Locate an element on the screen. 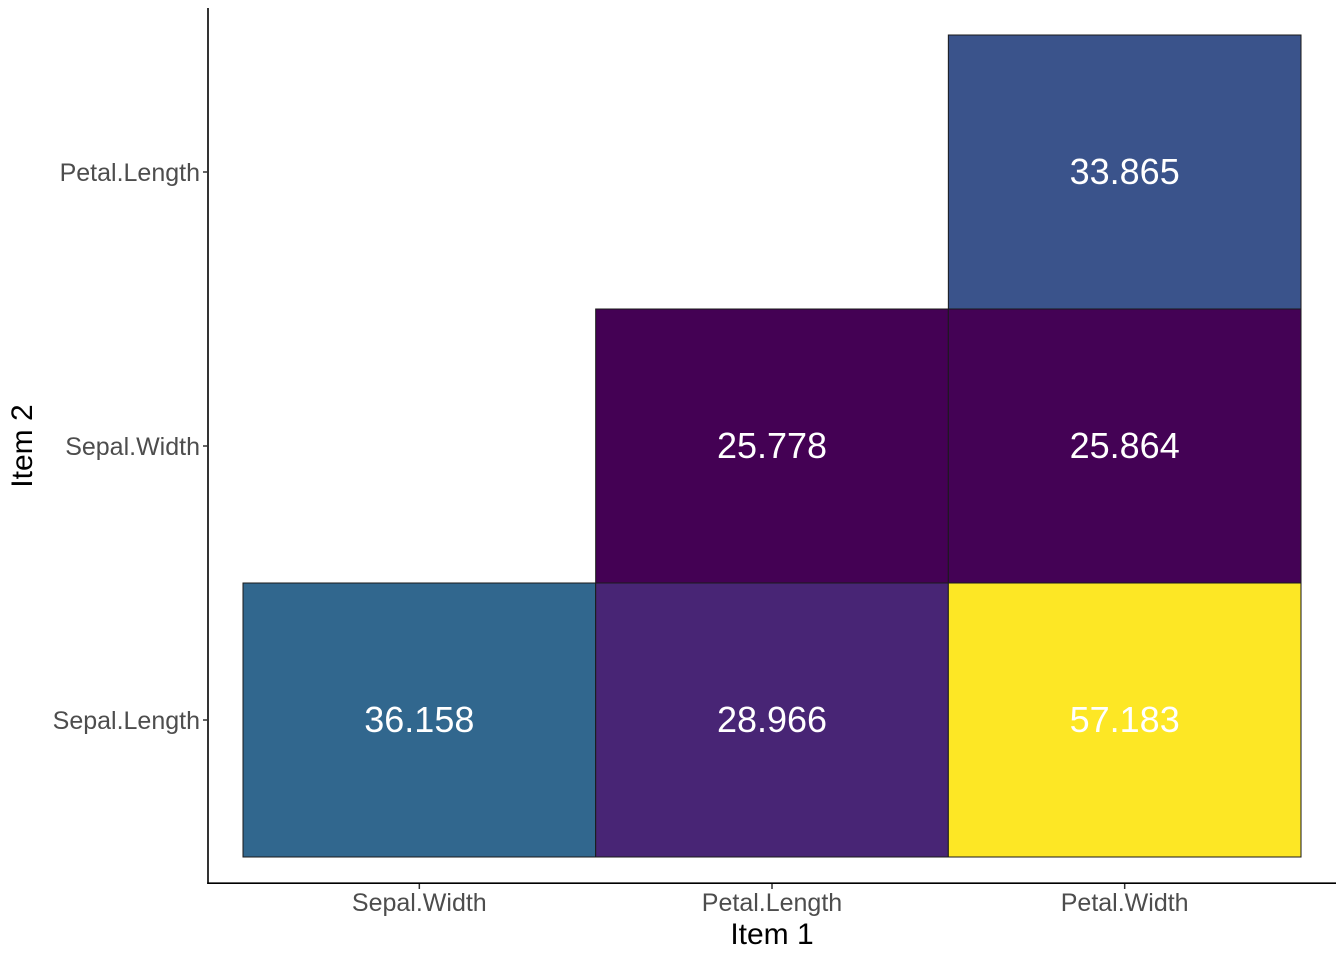 This screenshot has height=960, width=1344. y-axis-title: Item 2 is located at coordinates (22, 445).